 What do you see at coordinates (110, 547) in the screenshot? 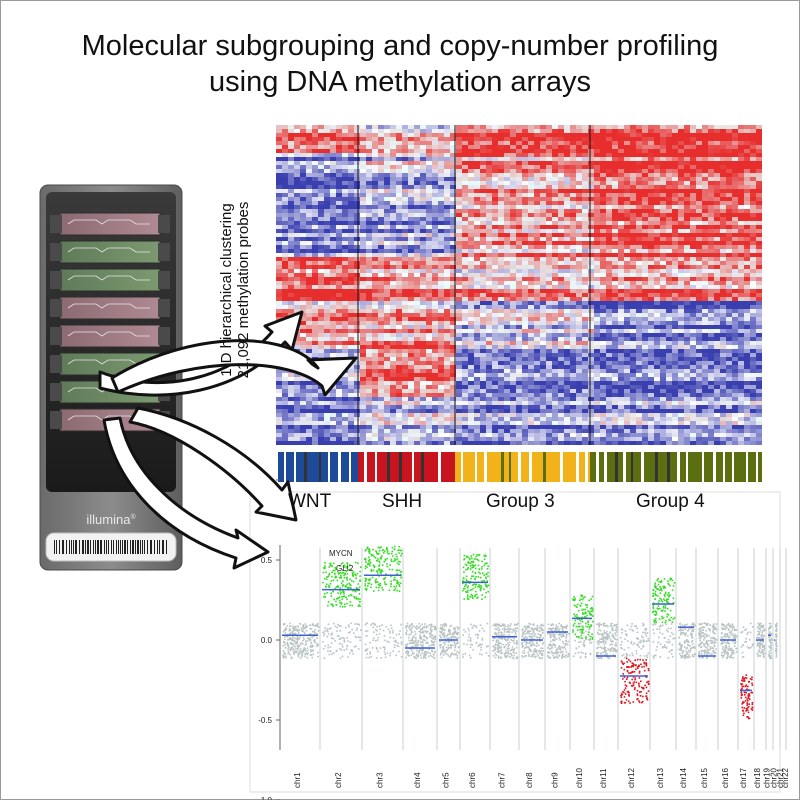
I see `barcode-icon` at bounding box center [110, 547].